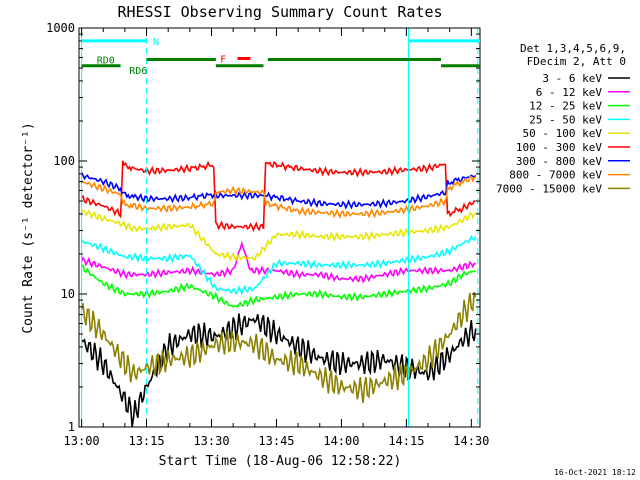 This screenshot has height=480, width=640. I want to click on x-tick-label: 13:00, so click(82, 441).